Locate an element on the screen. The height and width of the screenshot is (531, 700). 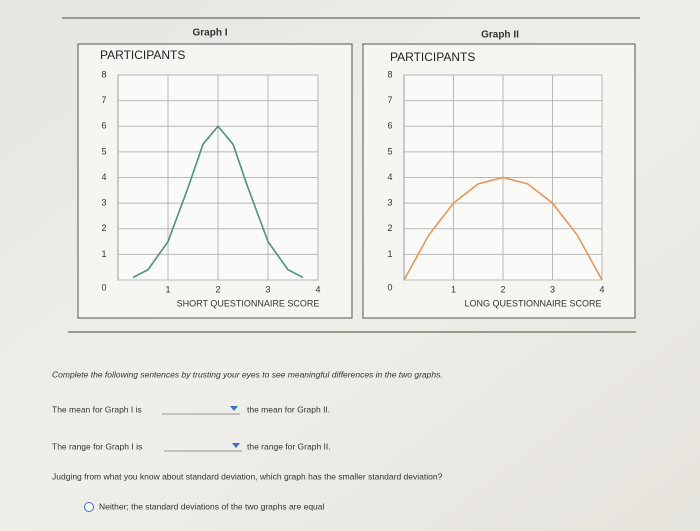
chart-title: Graph II is located at coordinates (500, 35).